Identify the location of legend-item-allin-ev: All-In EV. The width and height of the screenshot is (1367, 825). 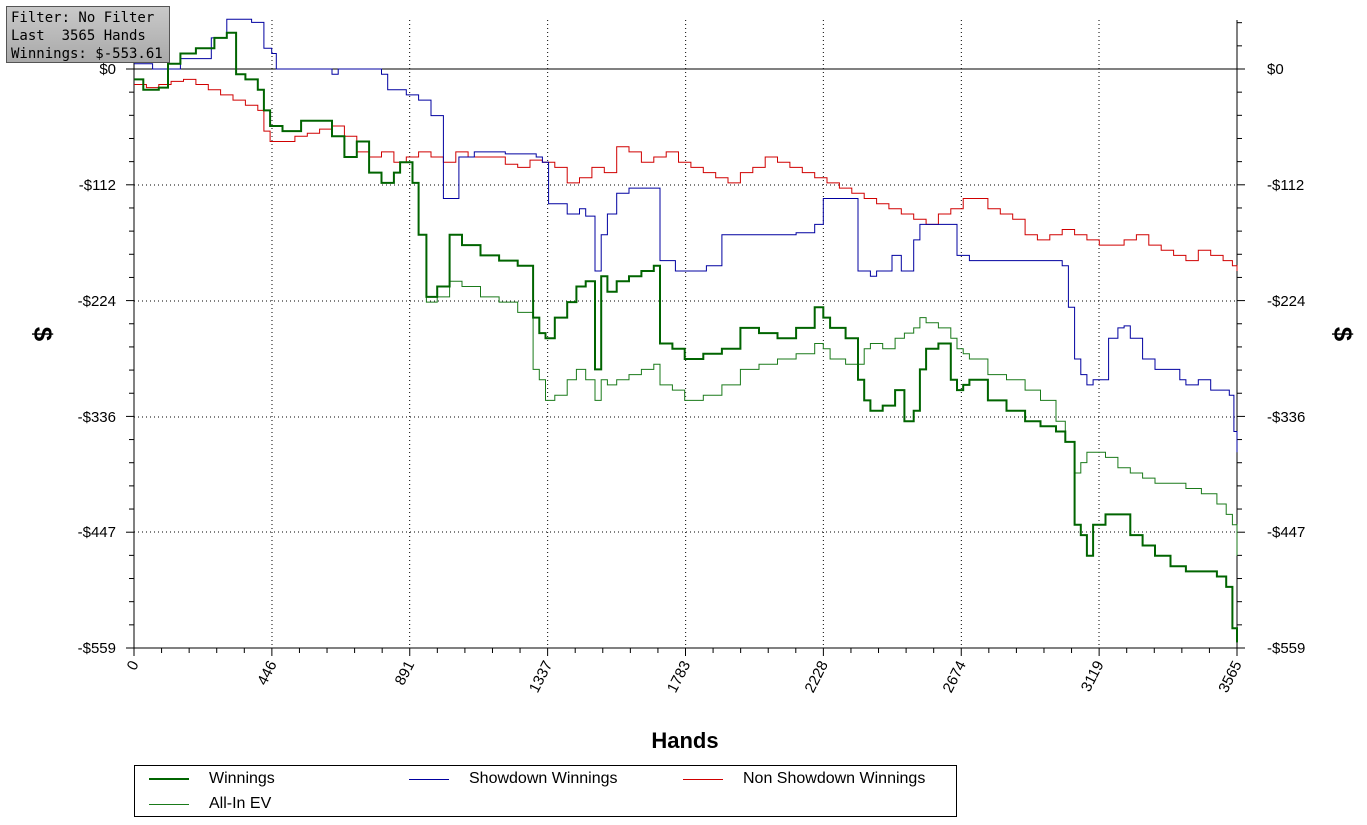
(210, 804).